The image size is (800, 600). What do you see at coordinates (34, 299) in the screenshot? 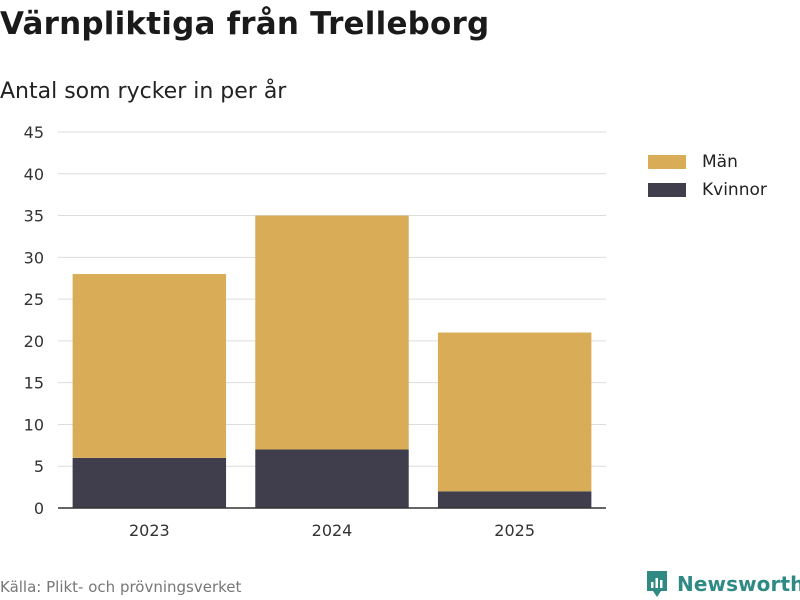
I see `y-tick-label-25: 25` at bounding box center [34, 299].